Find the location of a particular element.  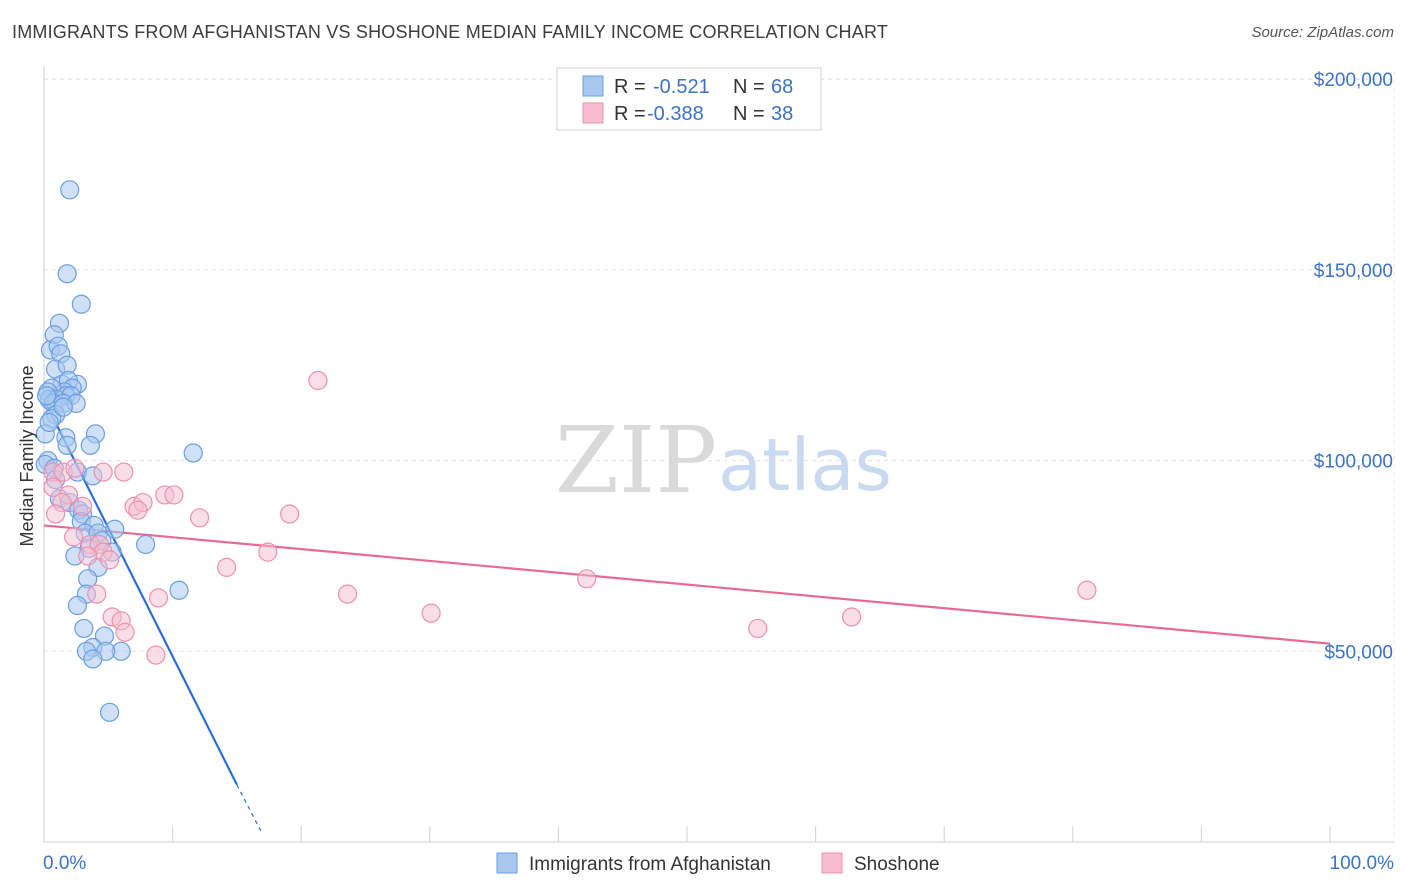

legend-n-value-afghanistan: 68 is located at coordinates (782, 87).